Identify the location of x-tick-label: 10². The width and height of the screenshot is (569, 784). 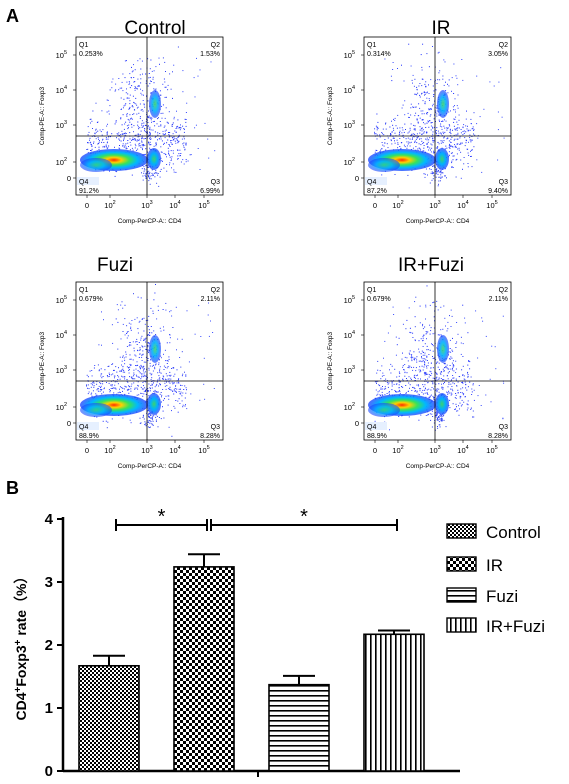
(109, 205).